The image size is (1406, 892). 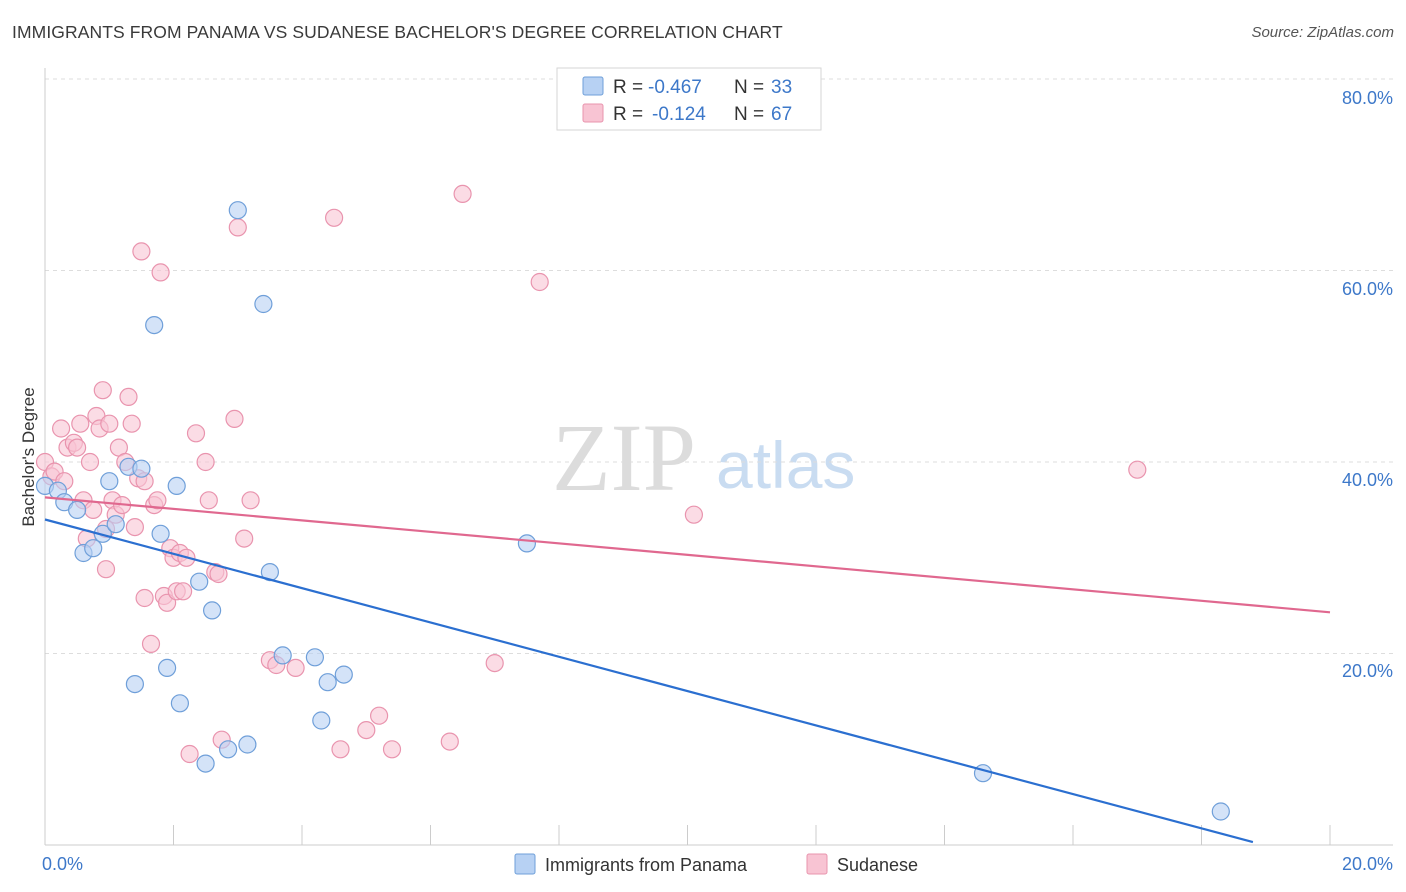 I want to click on watermark: ZIP atlas, so click(x=703, y=457).